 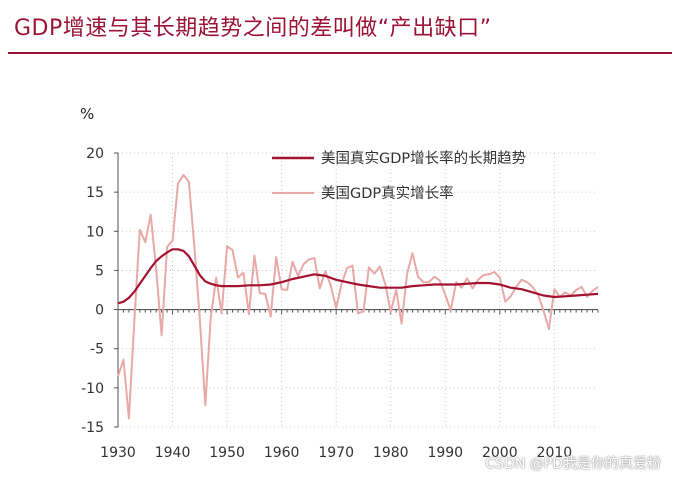 I want to click on series-line-trend, so click(x=358, y=276).